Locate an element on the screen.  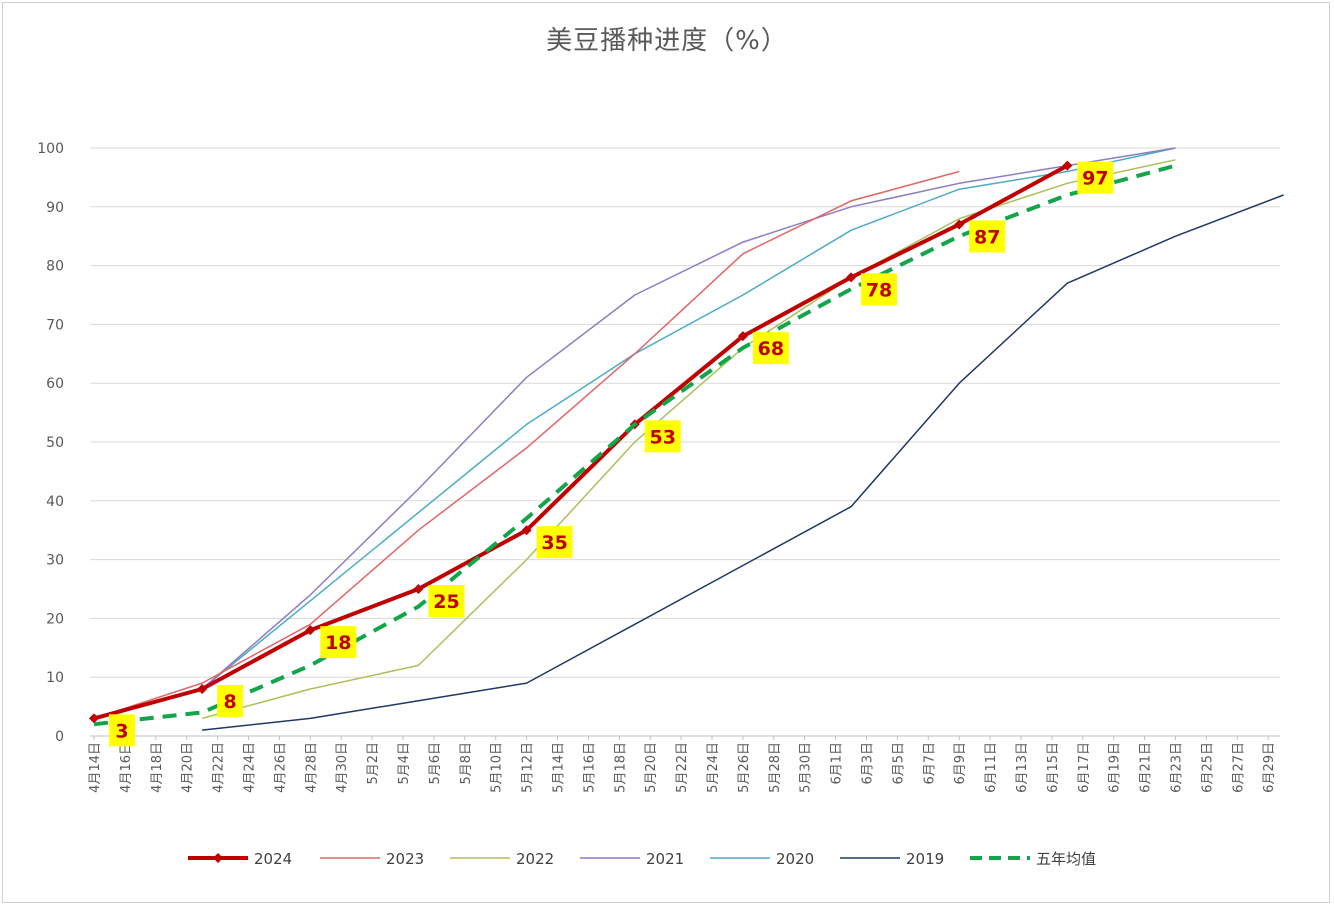
data-label: 87 is located at coordinates (987, 236).